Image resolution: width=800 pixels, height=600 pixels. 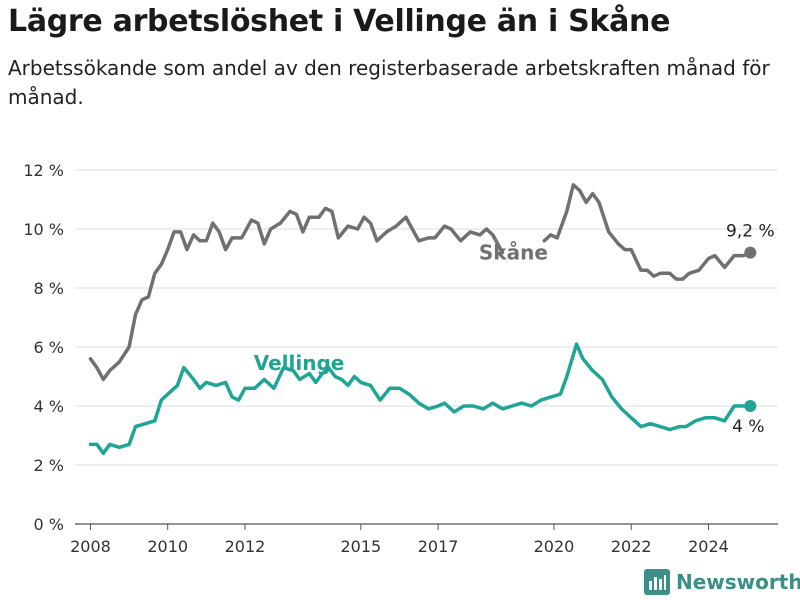 I want to click on bar-chart-icon, so click(x=657, y=582).